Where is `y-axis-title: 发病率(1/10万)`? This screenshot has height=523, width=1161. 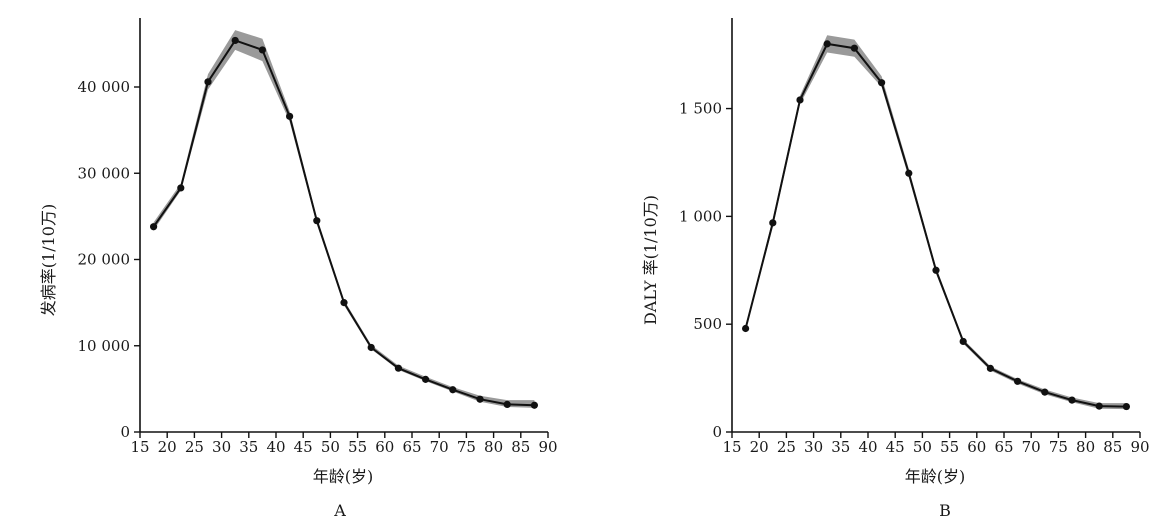
y-axis-title: 发病率(1/10万) is located at coordinates (48, 260).